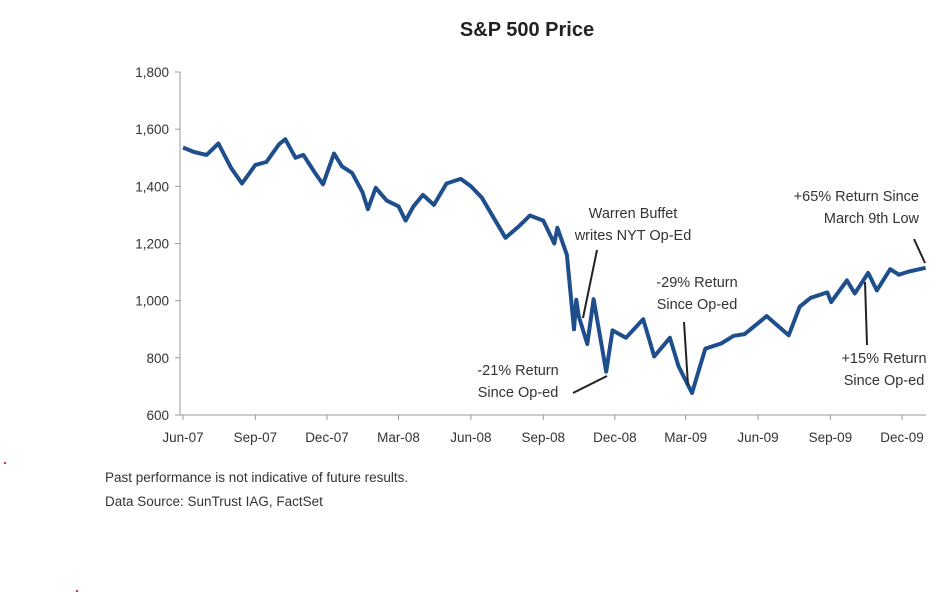 The height and width of the screenshot is (592, 943). I want to click on x-tick-label: Jun-09, so click(757, 437).